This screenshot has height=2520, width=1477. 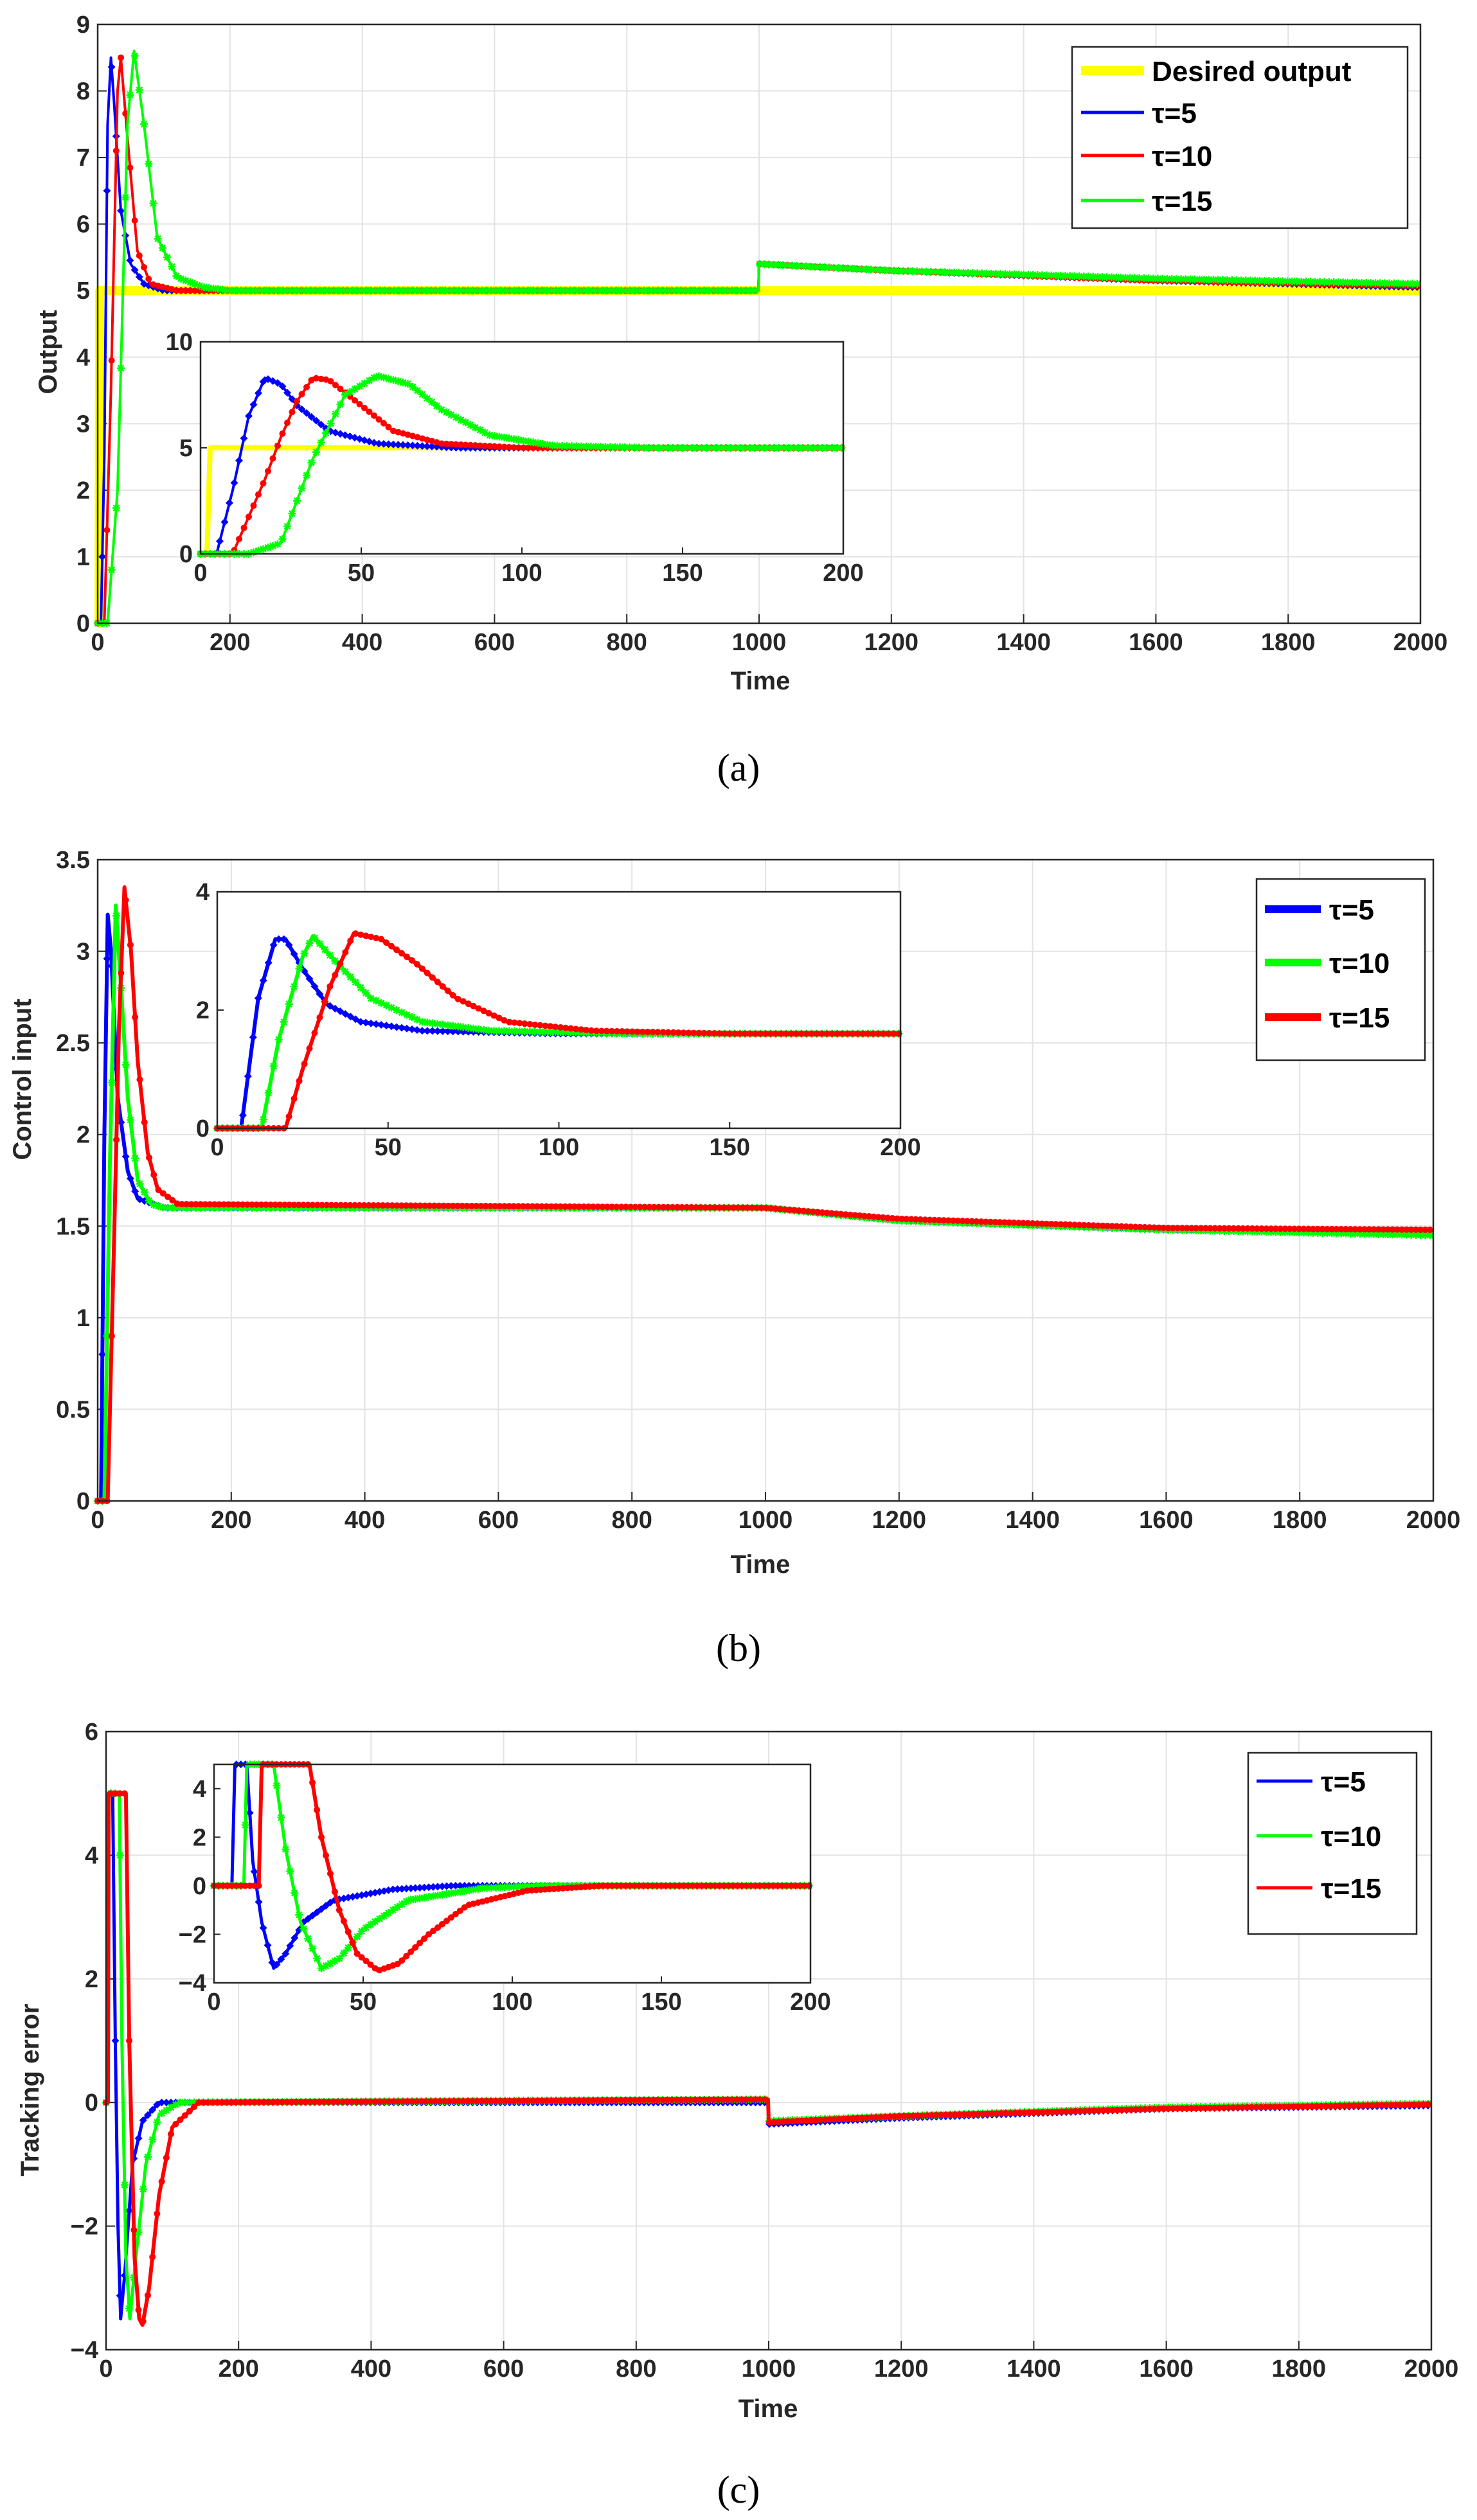 What do you see at coordinates (1360, 1018) in the screenshot?
I see `legend-label-tau15: τ=15` at bounding box center [1360, 1018].